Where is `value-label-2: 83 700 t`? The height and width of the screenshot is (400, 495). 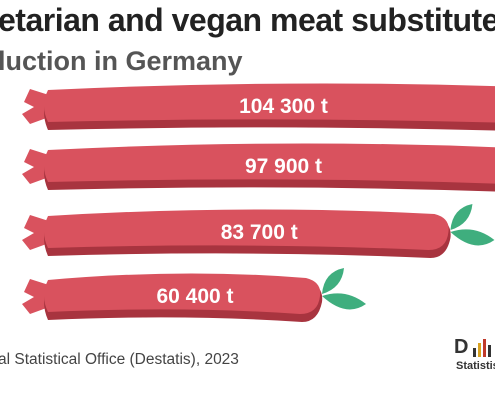 value-label-2: 83 700 t is located at coordinates (259, 232).